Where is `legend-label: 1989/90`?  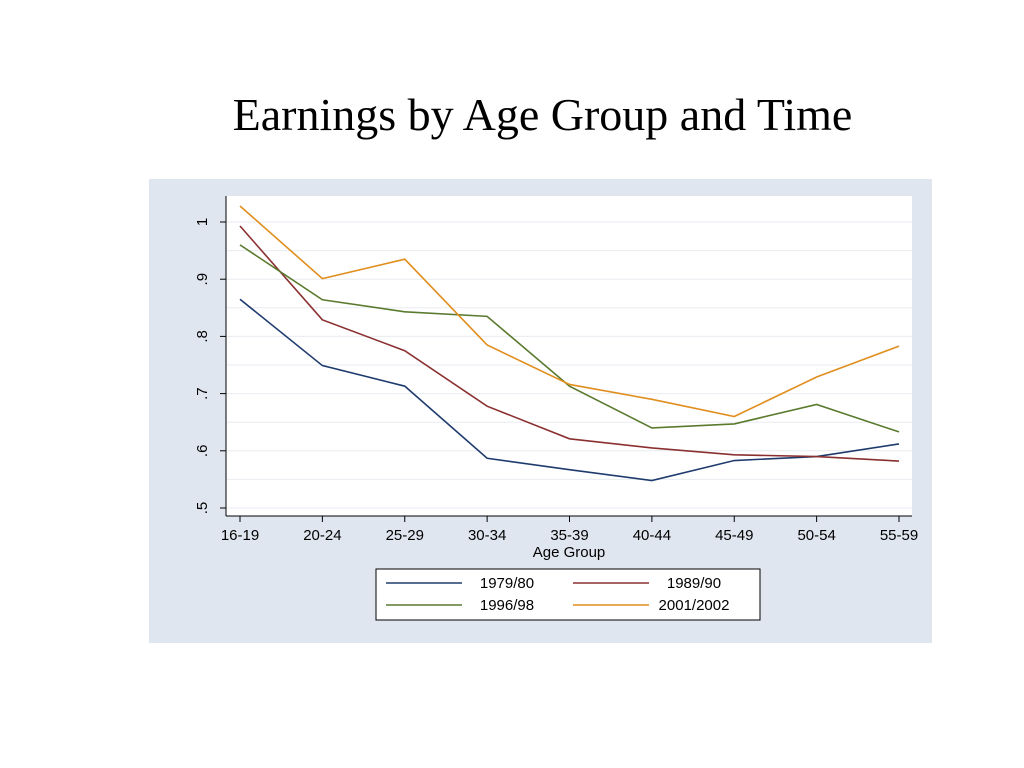 legend-label: 1989/90 is located at coordinates (694, 583).